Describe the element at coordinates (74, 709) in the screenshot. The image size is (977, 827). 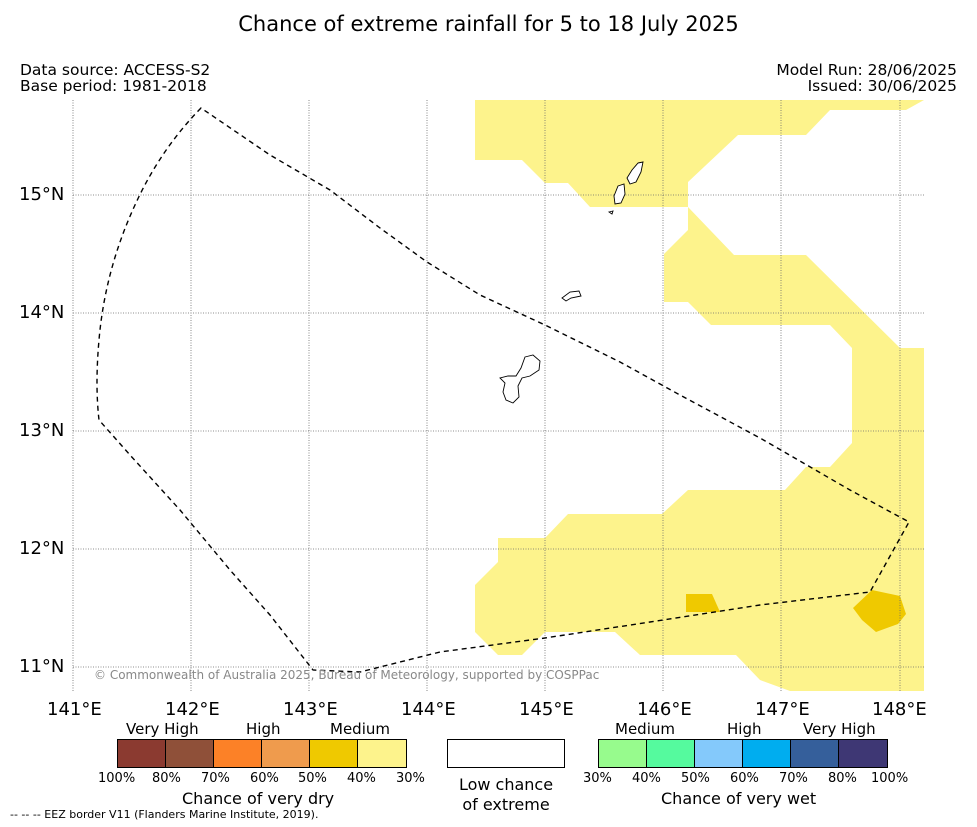
I see `lon-label-141: 141°E` at that location.